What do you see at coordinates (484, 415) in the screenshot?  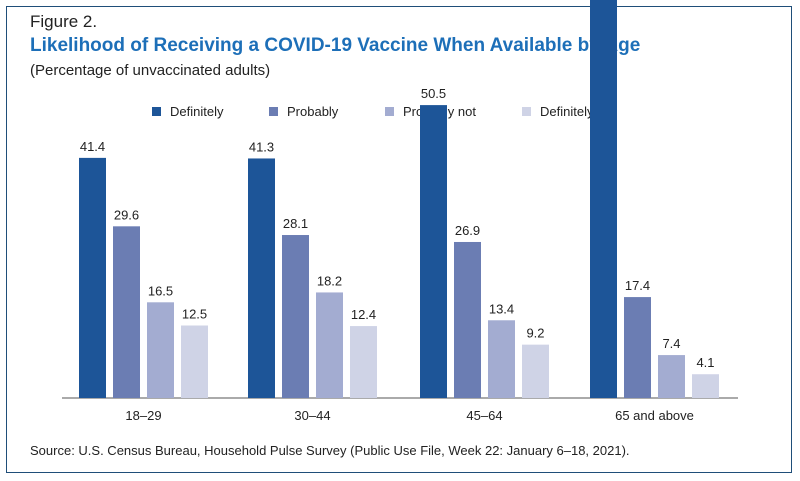 I see `category-label-3: 45–64` at bounding box center [484, 415].